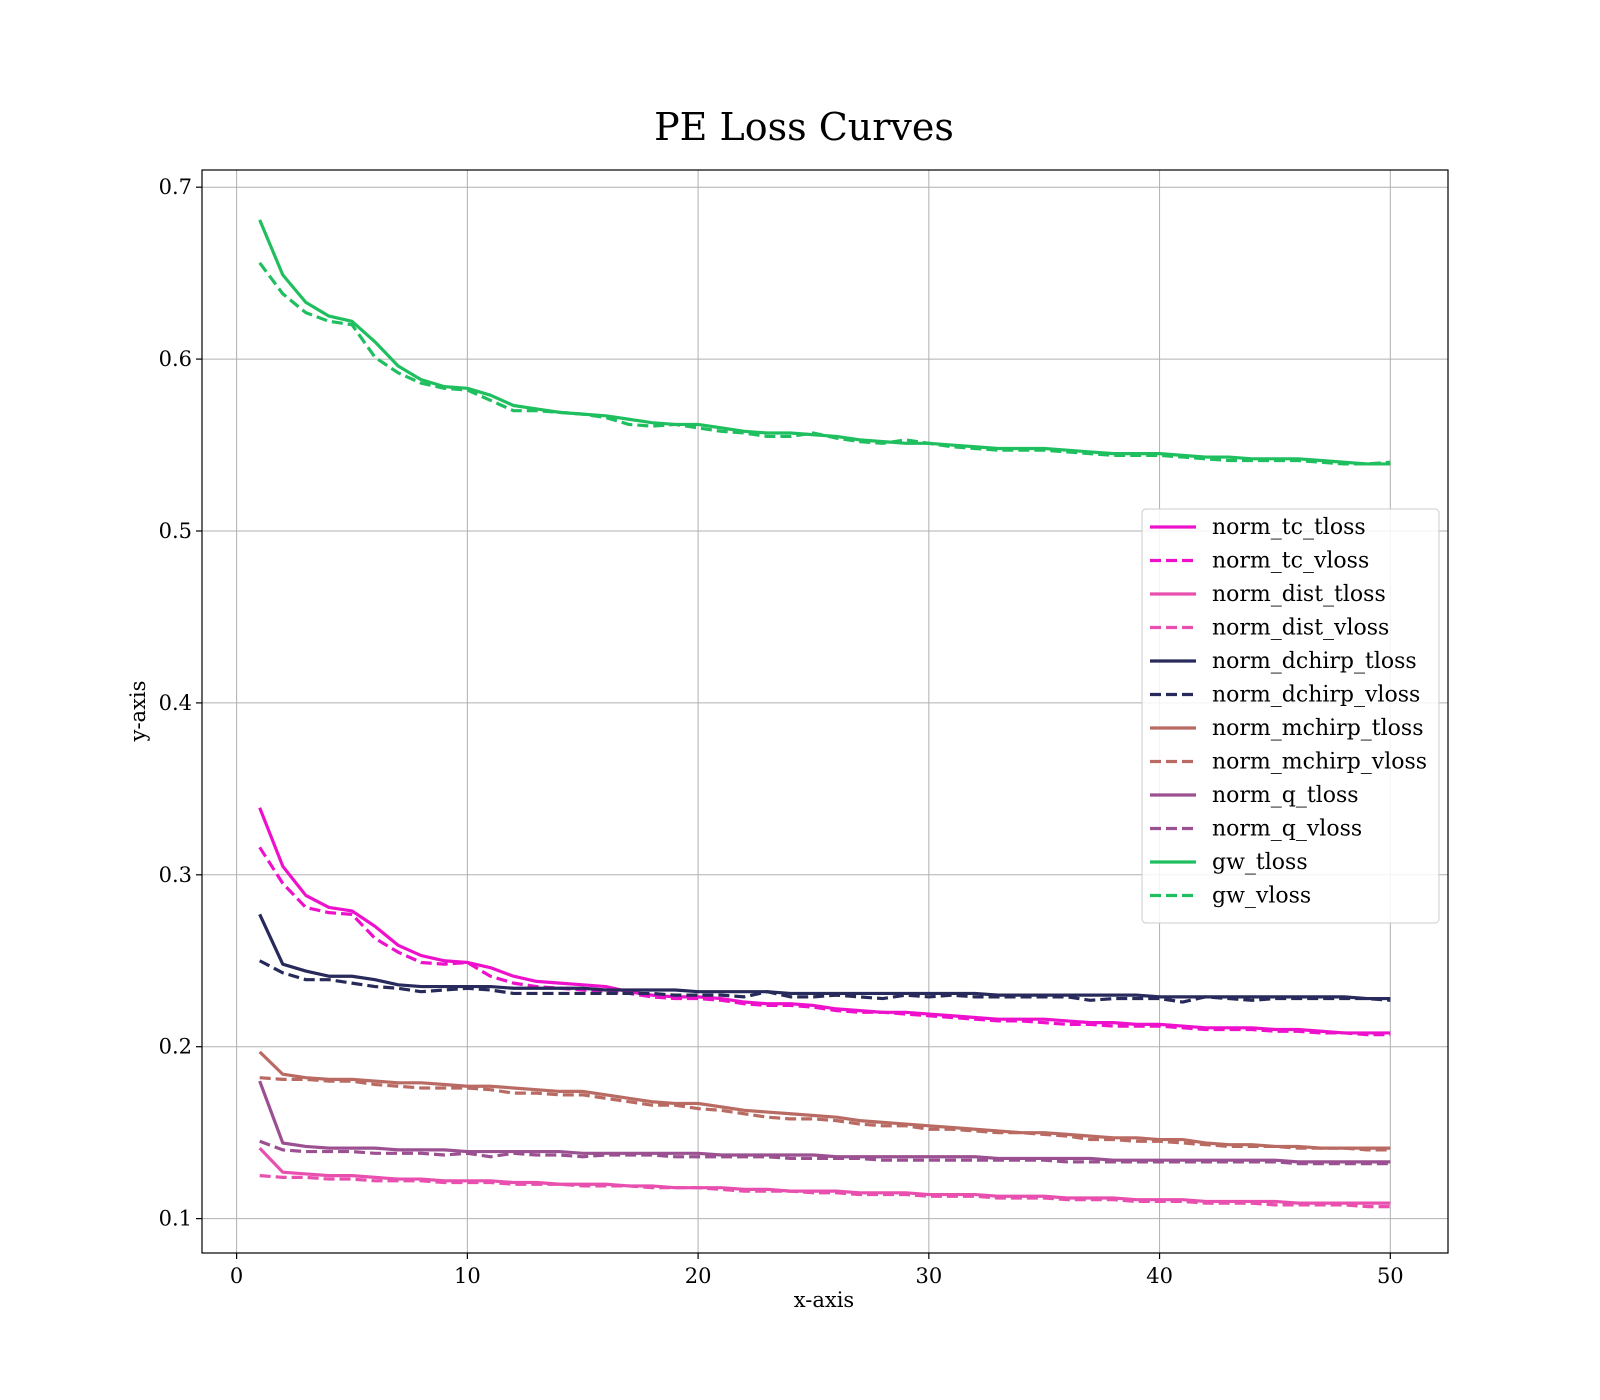 The image size is (1600, 1400). Describe the element at coordinates (138, 712) in the screenshot. I see `y-axis-label: y-axis` at that location.